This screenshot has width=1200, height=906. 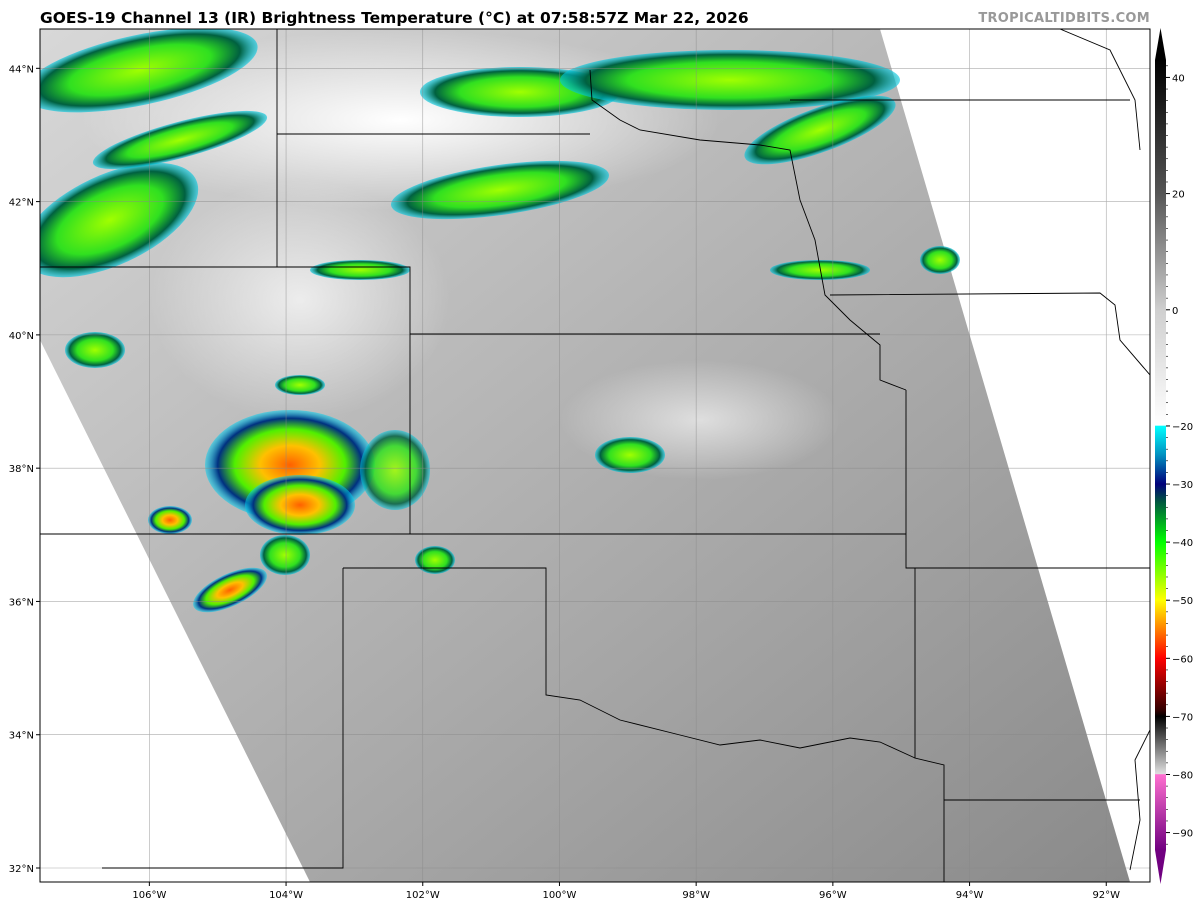 I want to click on colorbar-min-extend, so click(x=1160, y=867).